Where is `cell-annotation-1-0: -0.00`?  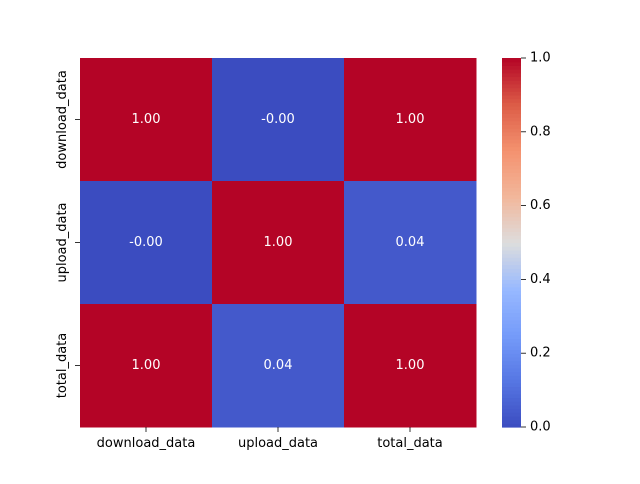
cell-annotation-1-0: -0.00 is located at coordinates (146, 242).